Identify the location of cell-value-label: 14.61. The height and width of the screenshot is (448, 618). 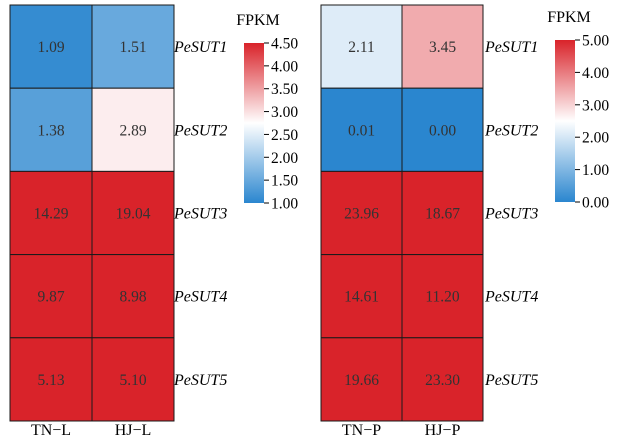
(361, 297).